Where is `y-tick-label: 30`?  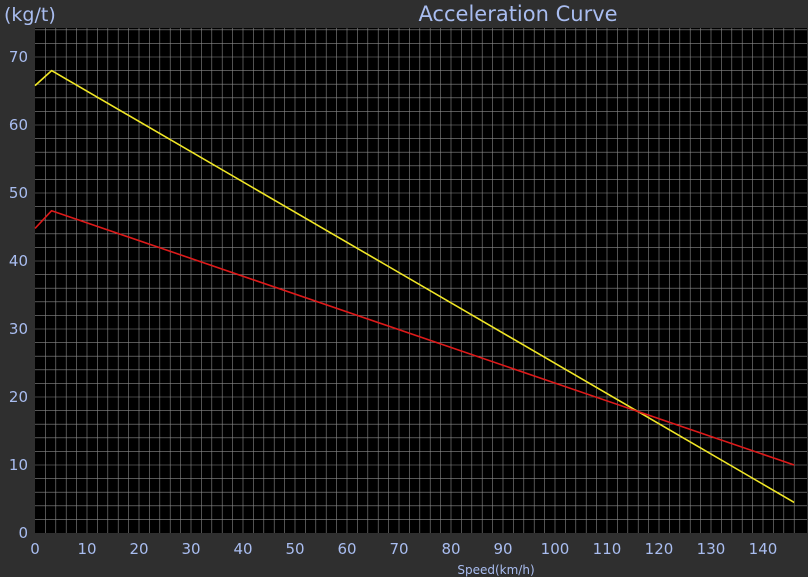
y-tick-label: 30 is located at coordinates (18, 329).